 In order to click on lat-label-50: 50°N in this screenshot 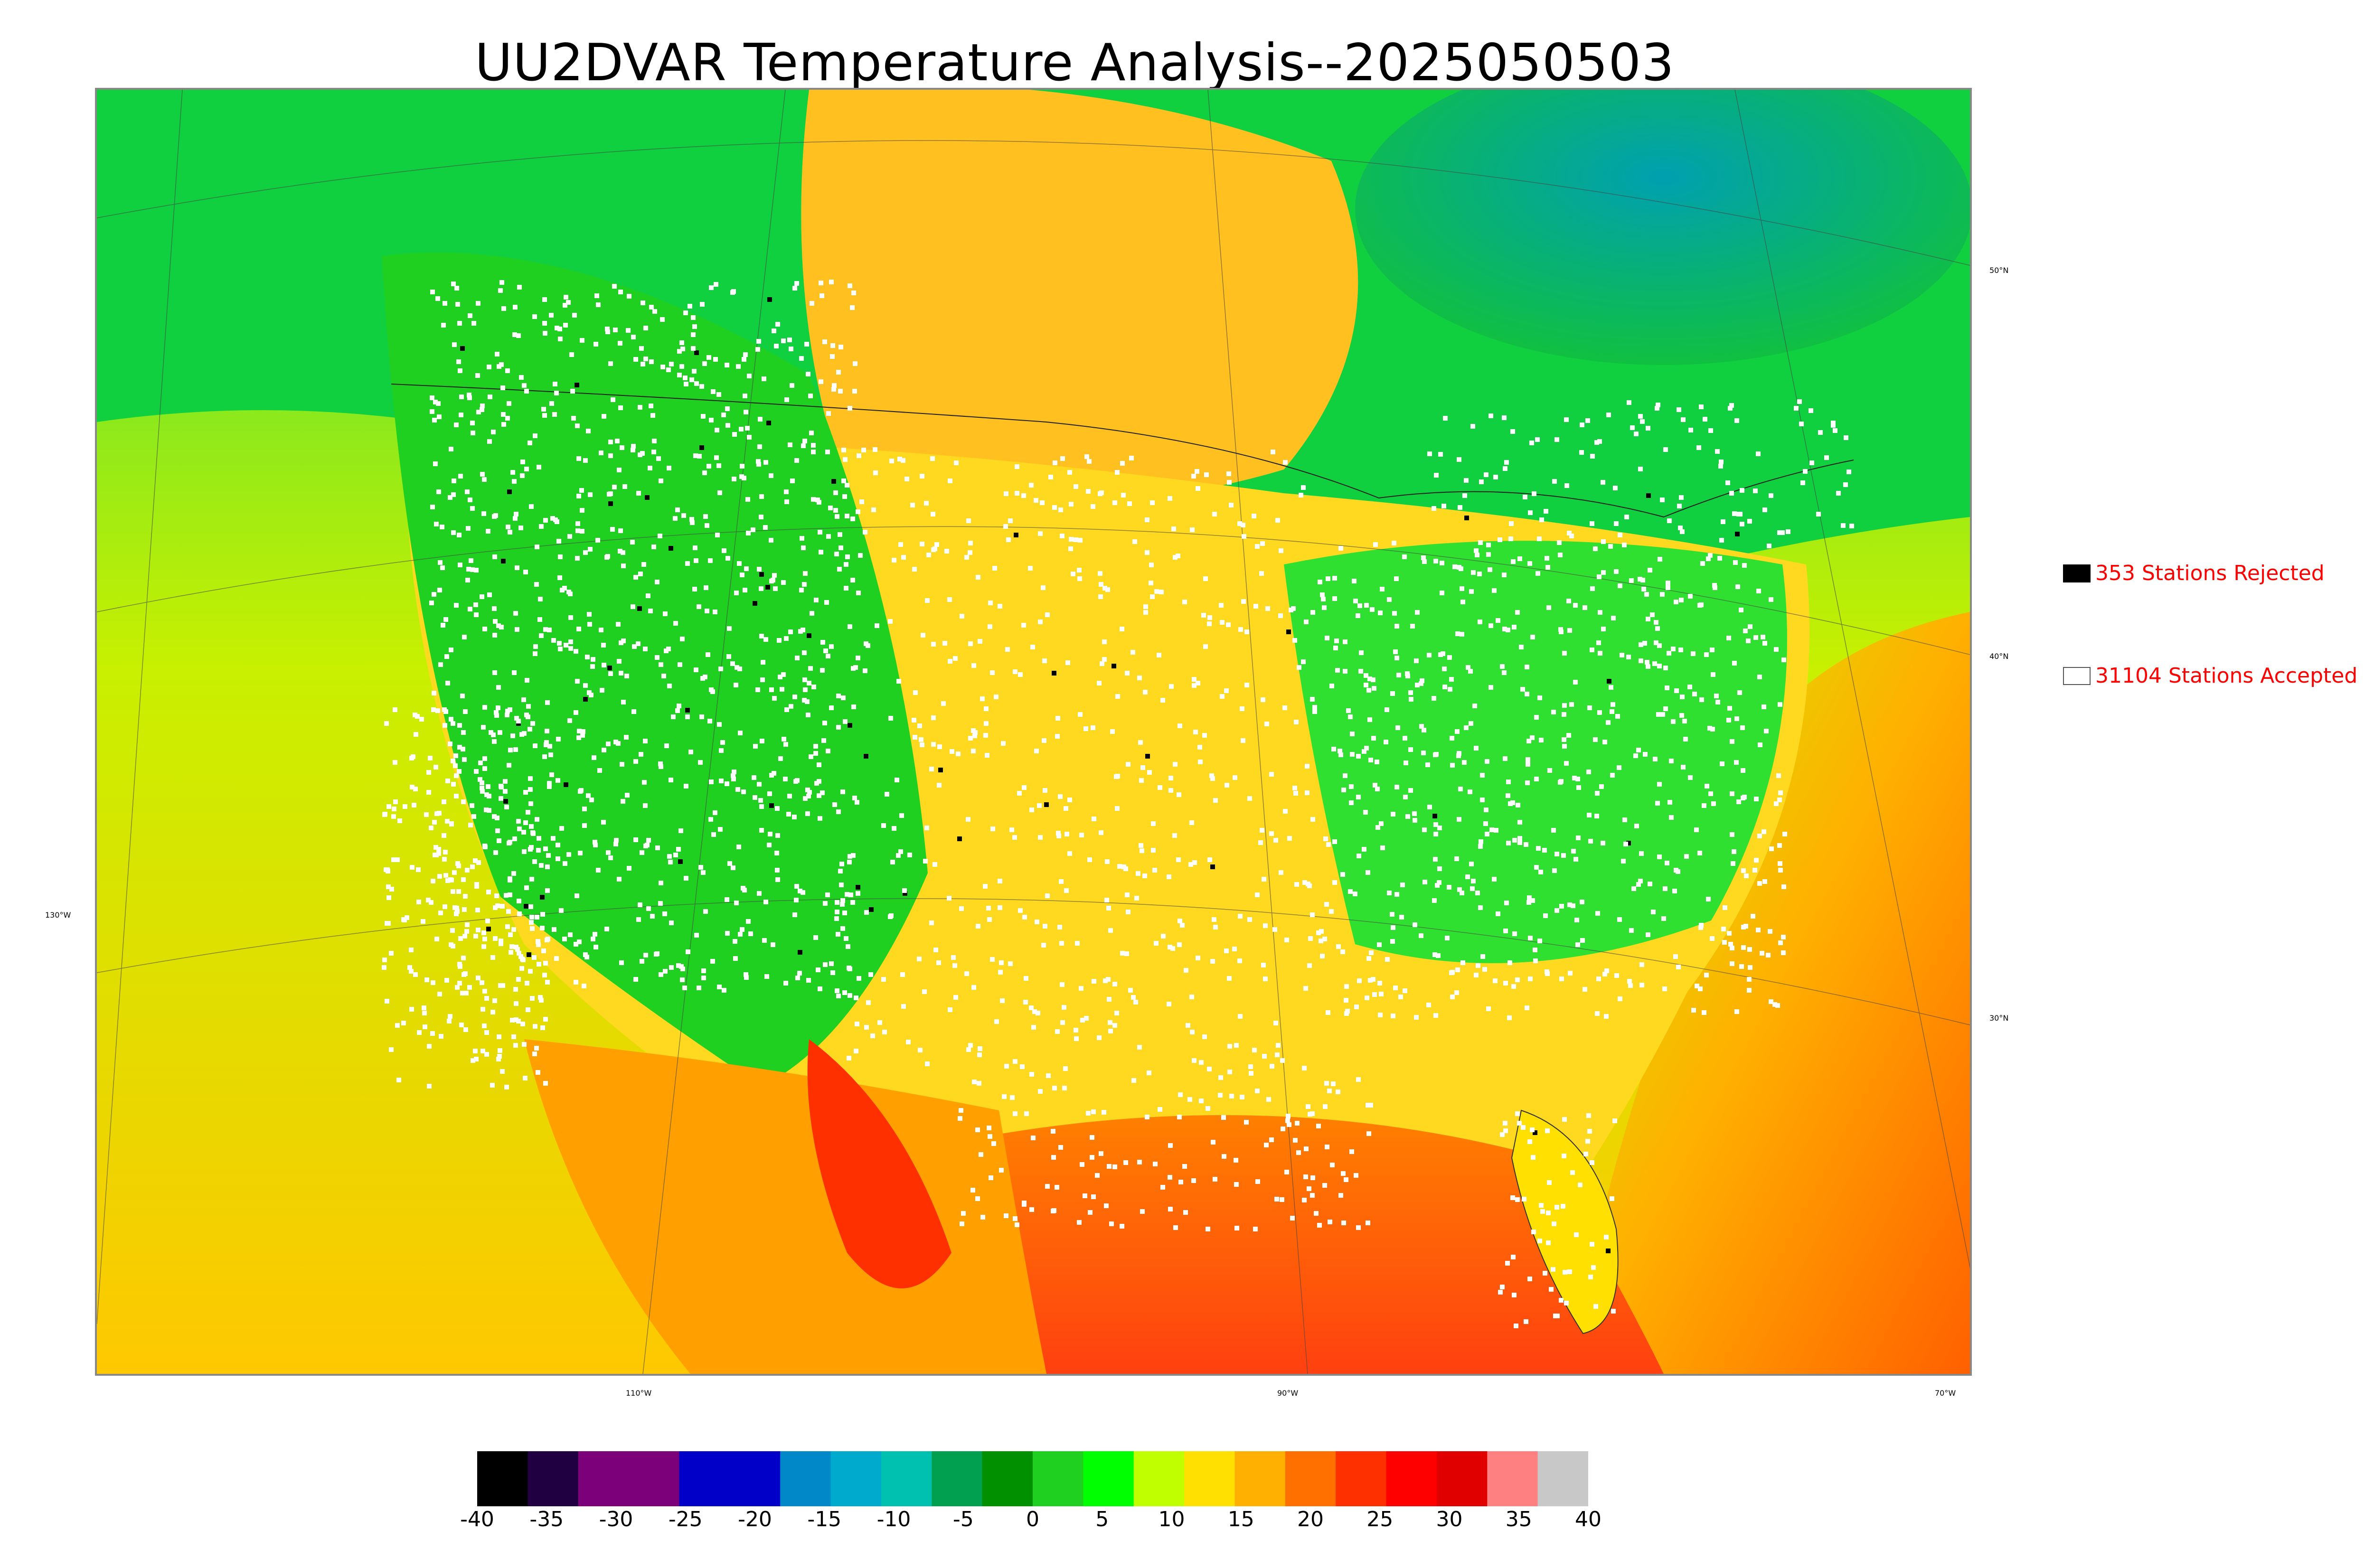, I will do `click(1999, 270)`.